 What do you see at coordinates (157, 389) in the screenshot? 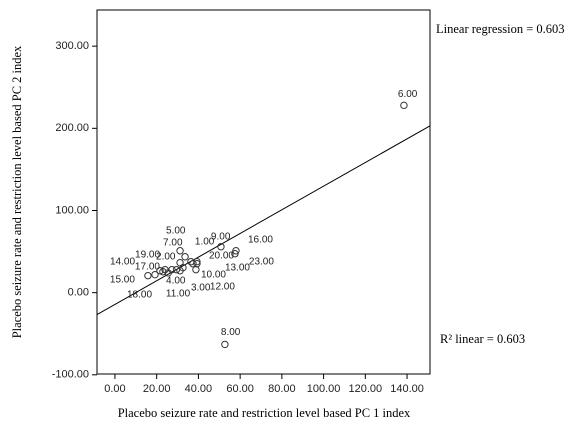
I see `x-tick-label: 20.00` at bounding box center [157, 389].